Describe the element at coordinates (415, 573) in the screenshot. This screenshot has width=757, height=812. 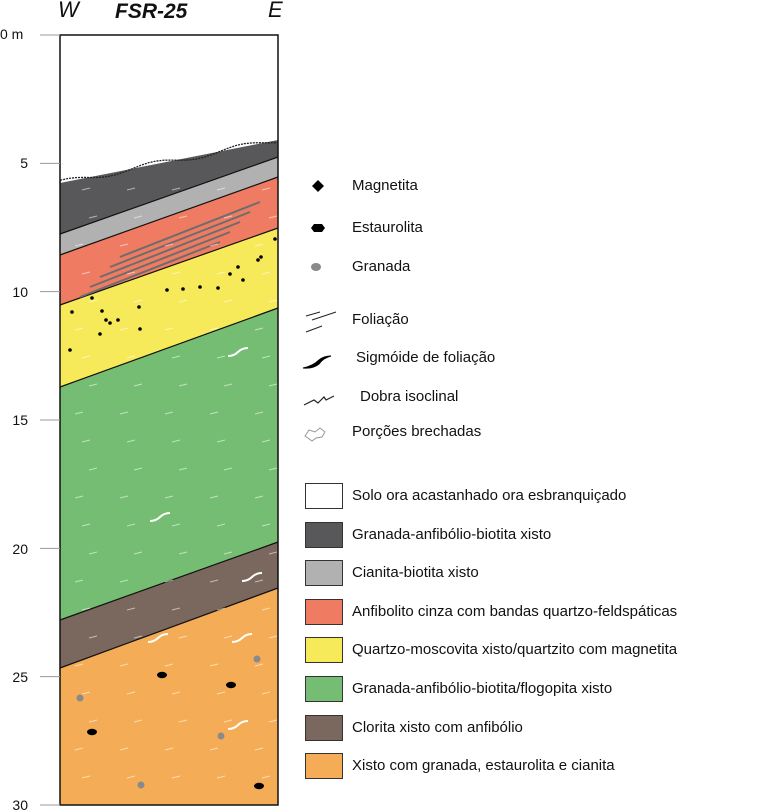
I see `legend-lithology-label: Cianita-biotita xisto` at that location.